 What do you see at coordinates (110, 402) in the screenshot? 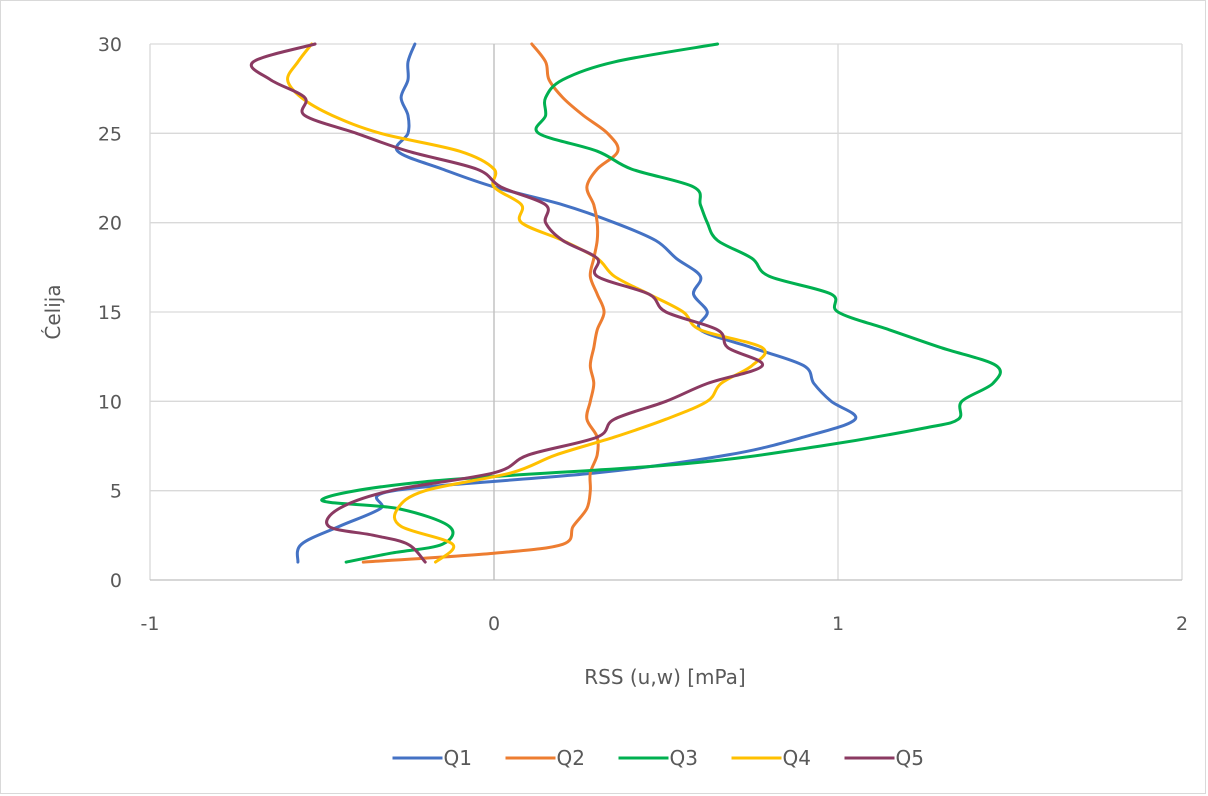
I see `y-tick-label: 10` at bounding box center [110, 402].